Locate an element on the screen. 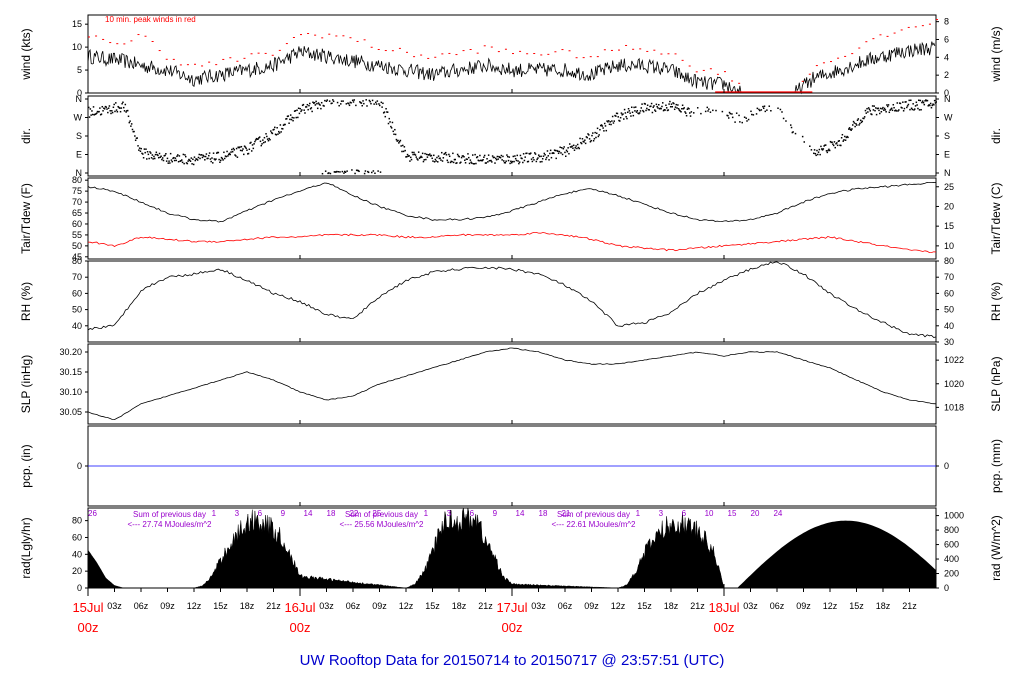  rad-hour-marker: 14 is located at coordinates (308, 513).